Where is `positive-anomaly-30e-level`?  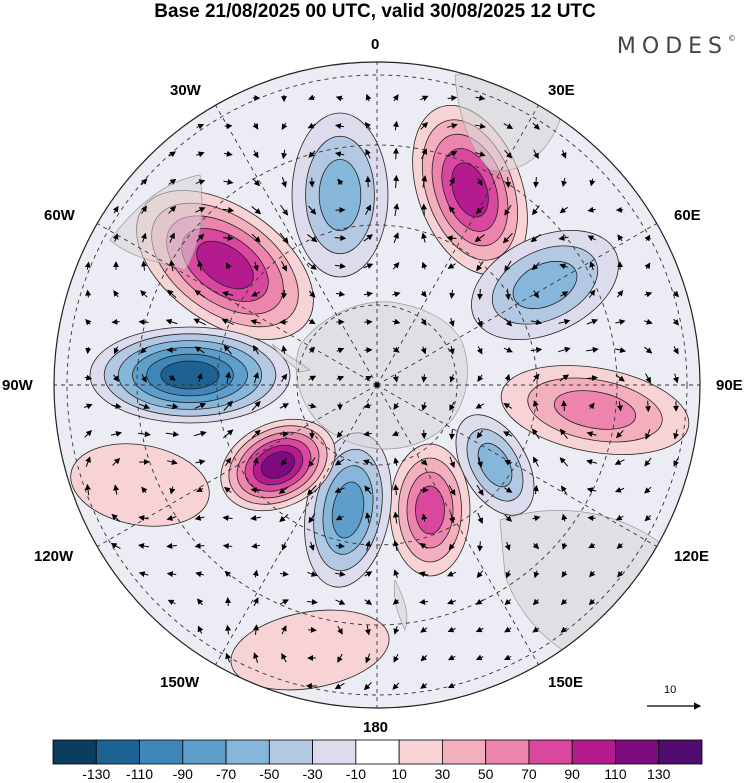 positive-anomaly-30e-level is located at coordinates (470, 190).